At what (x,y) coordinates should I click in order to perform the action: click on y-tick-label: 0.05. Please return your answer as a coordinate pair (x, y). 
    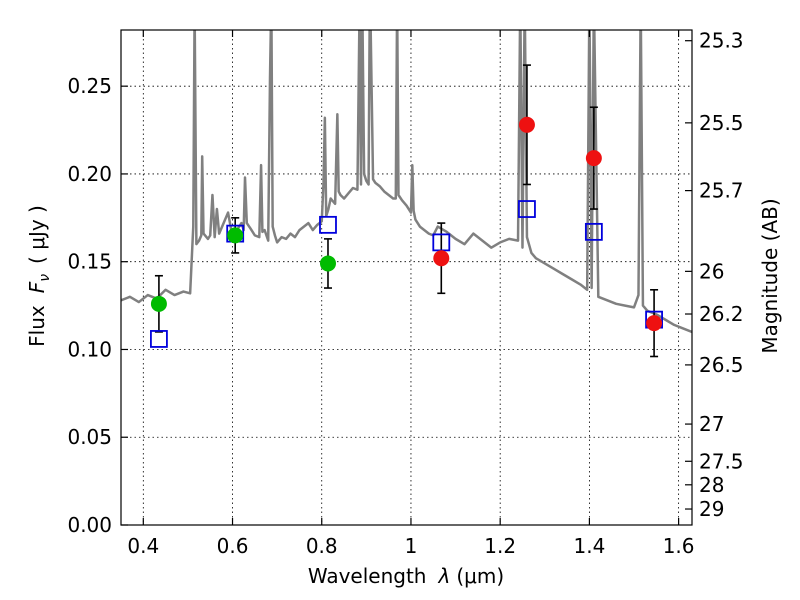
    Looking at the image, I should click on (89, 437).